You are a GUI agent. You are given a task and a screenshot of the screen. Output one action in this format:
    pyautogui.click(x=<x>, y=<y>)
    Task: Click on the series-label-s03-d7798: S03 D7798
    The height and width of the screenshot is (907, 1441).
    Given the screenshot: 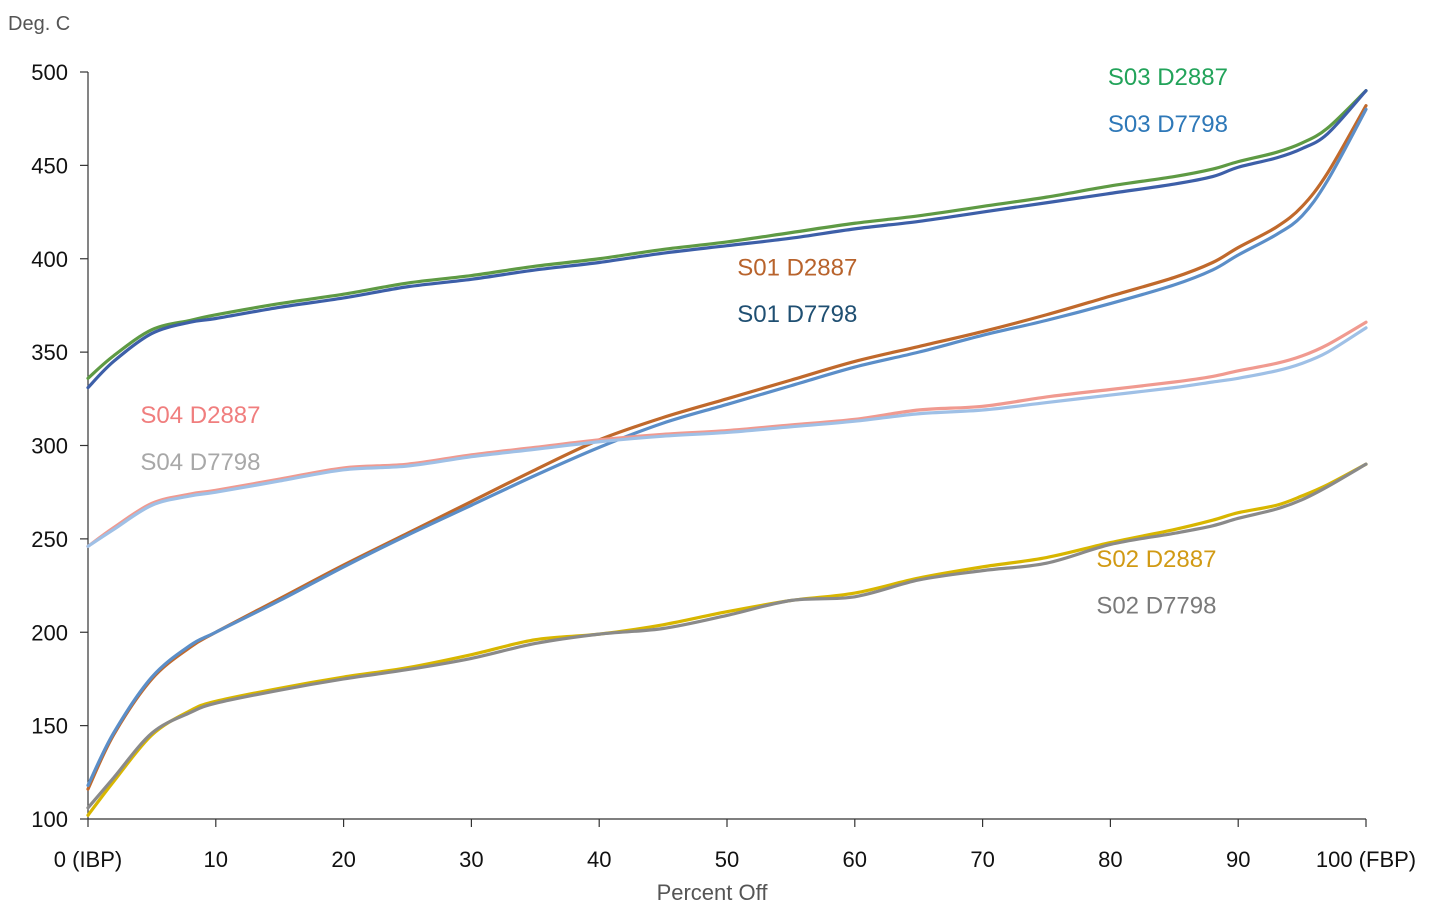 What is the action you would take?
    pyautogui.click(x=1168, y=124)
    